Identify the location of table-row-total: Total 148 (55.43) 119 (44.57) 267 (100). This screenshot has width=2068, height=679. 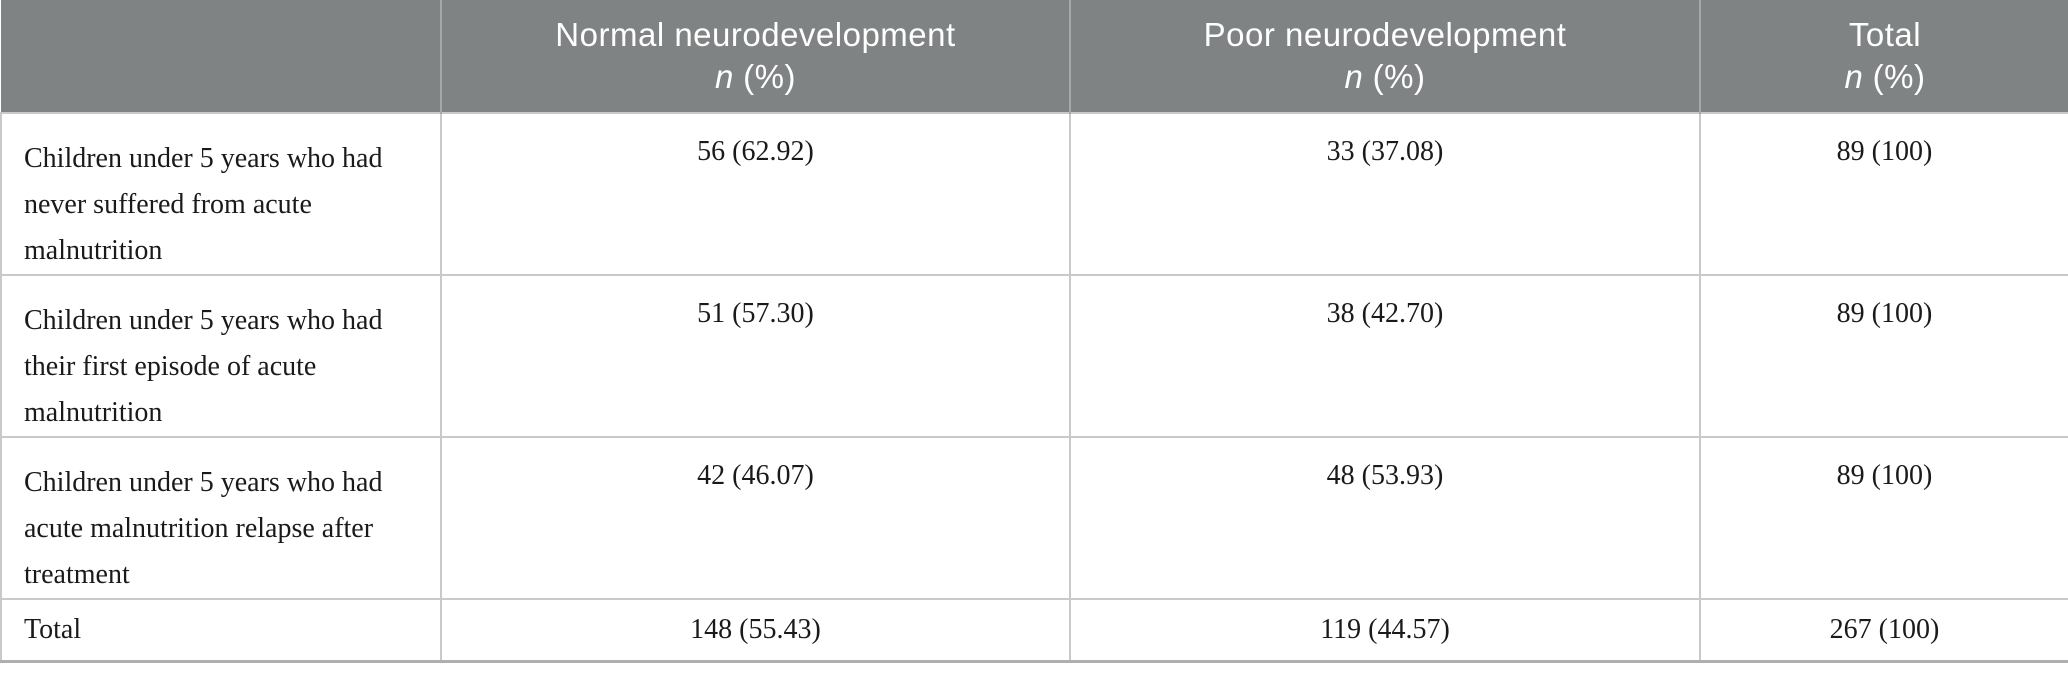
(1034, 630).